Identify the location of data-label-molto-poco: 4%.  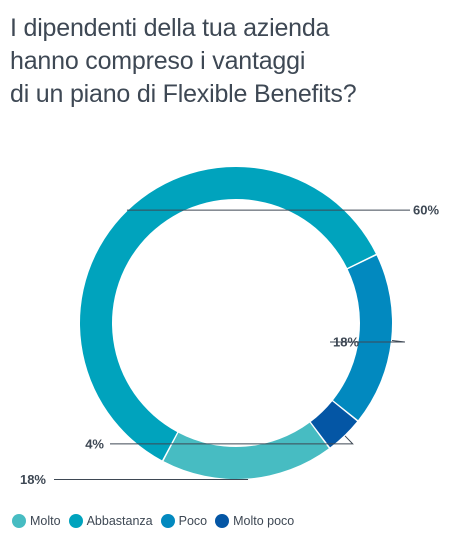
(94, 443).